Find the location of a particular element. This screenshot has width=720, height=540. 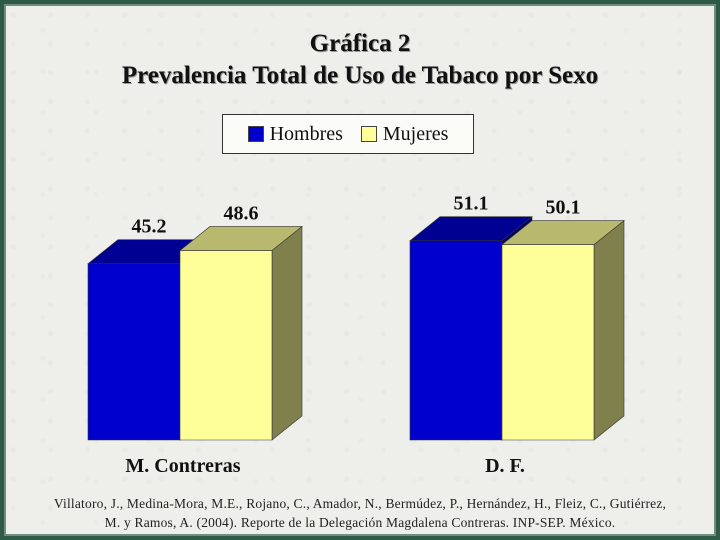

legend: Hombres Mujeres is located at coordinates (348, 134).